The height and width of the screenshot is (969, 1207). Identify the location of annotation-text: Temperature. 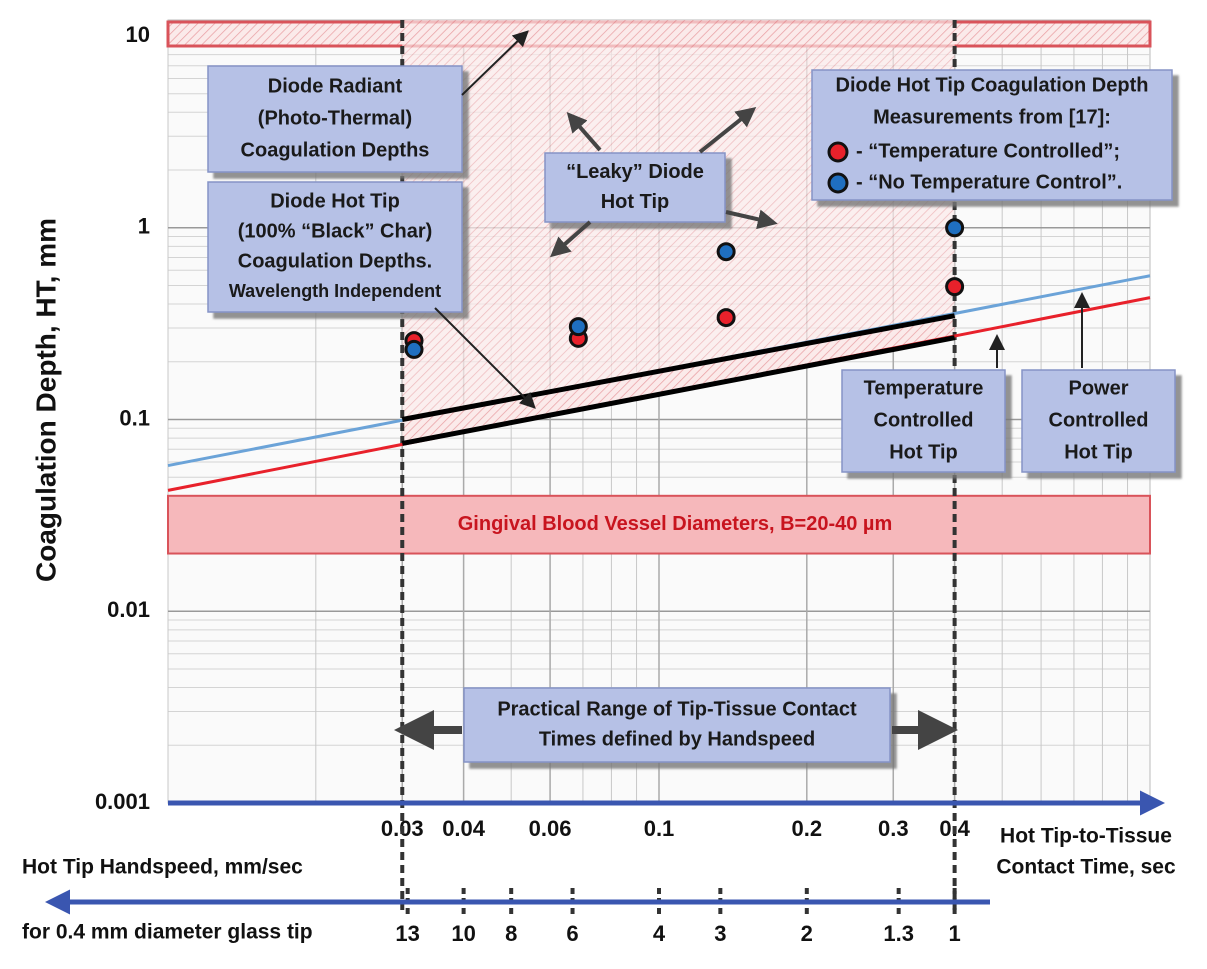
(924, 388).